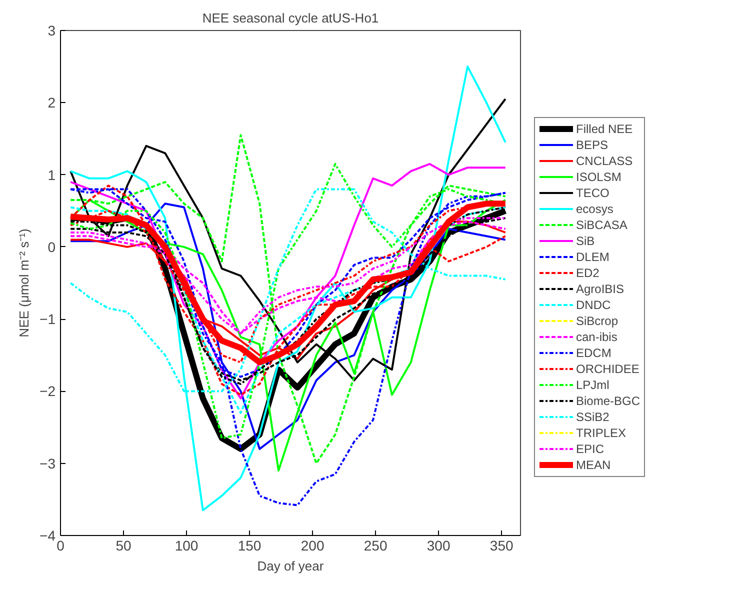 This screenshot has height=608, width=747. I want to click on legend-label: SiBCASA, so click(602, 225).